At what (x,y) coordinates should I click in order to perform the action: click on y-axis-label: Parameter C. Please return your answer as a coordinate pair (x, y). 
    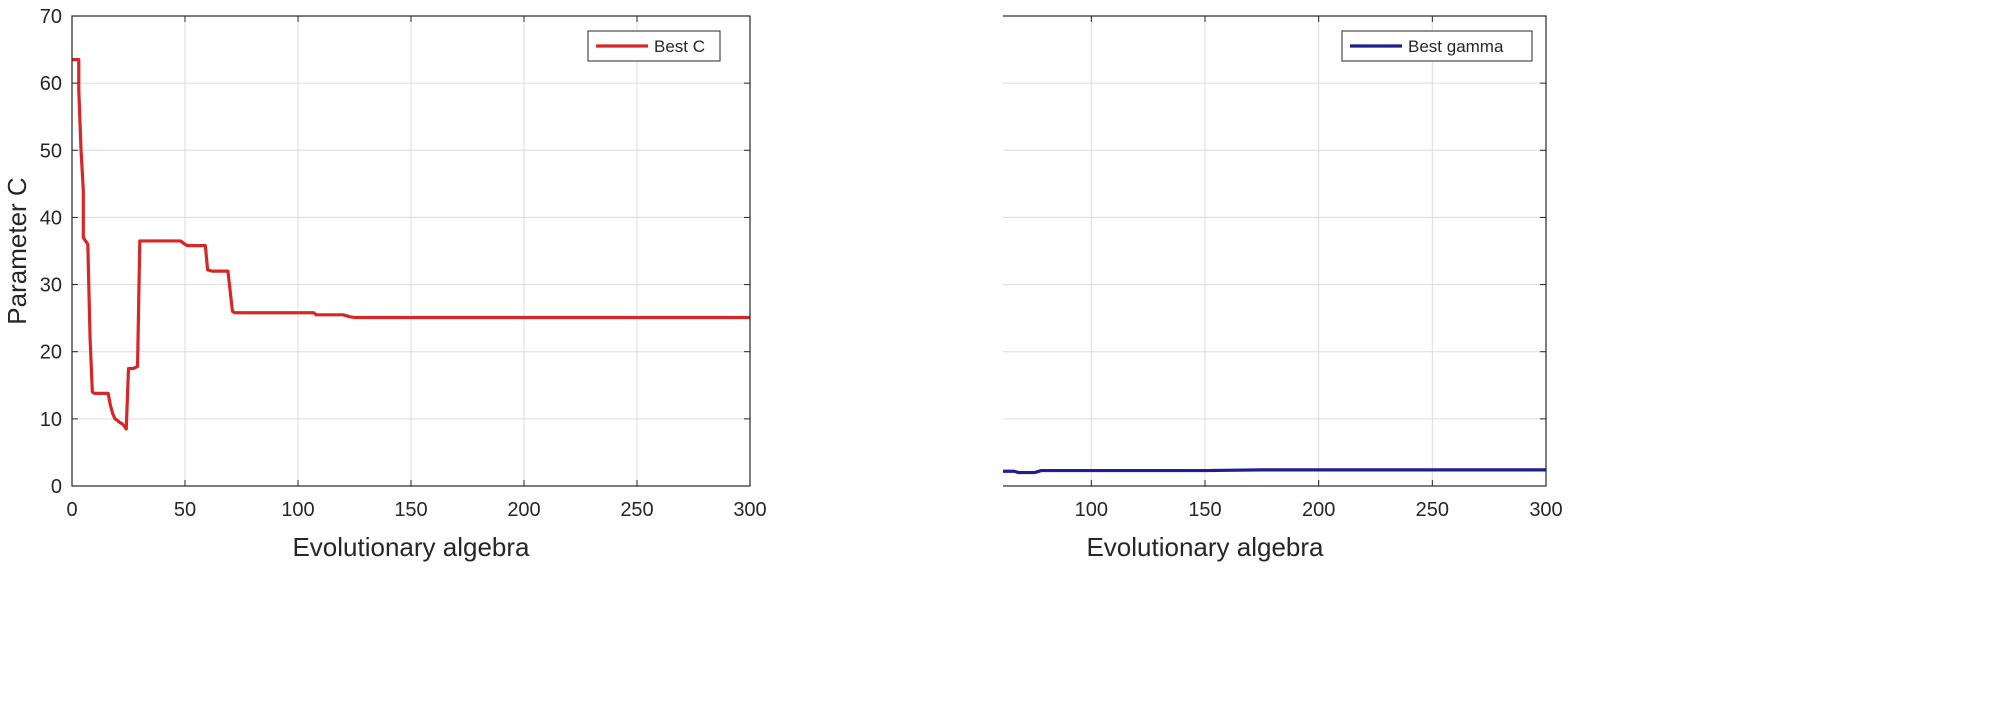
    Looking at the image, I should click on (17, 250).